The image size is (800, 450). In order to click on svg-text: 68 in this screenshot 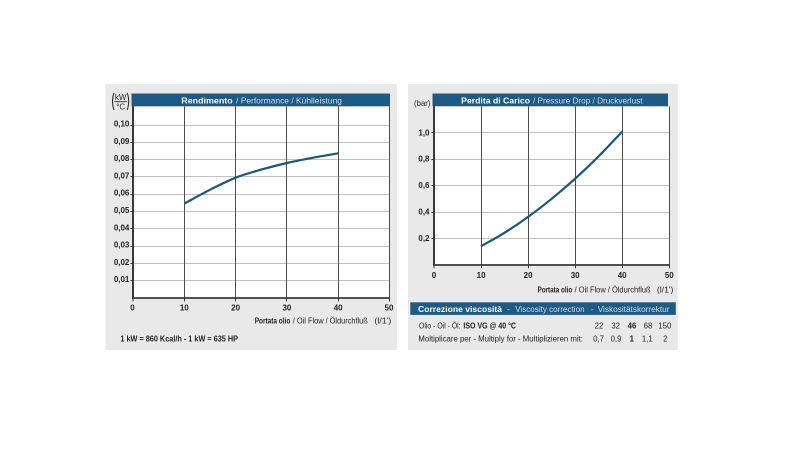, I will do `click(648, 325)`.